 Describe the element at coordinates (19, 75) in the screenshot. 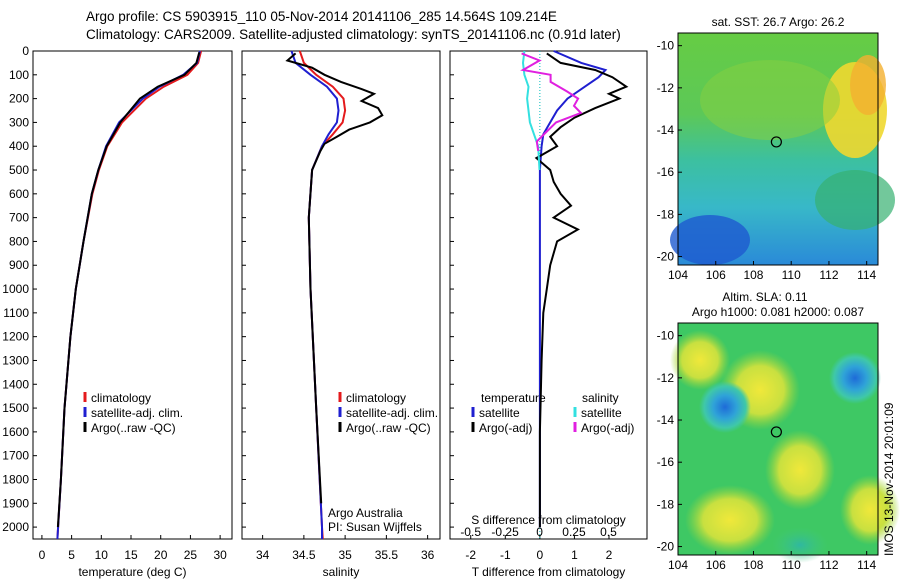

I see `depth-tick-label: 100` at that location.